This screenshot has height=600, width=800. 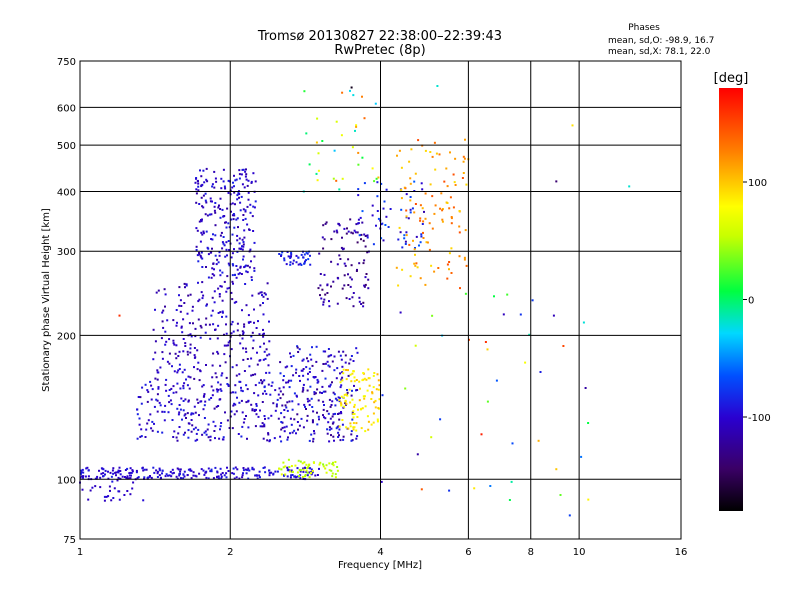 What do you see at coordinates (757, 183) in the screenshot?
I see `colorbar-tick-label: 100` at bounding box center [757, 183].